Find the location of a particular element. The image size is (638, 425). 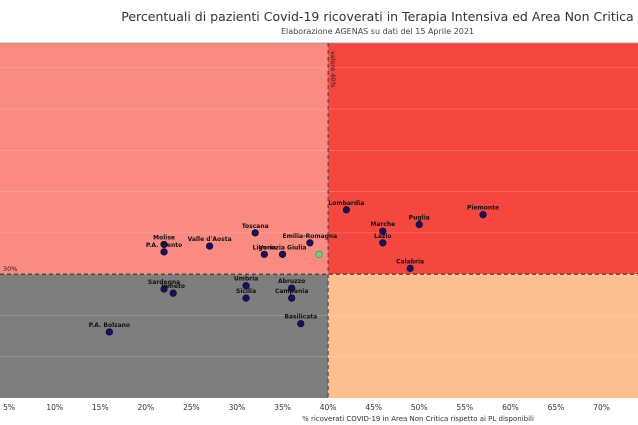

data-point-label: Campania is located at coordinates (291, 291).